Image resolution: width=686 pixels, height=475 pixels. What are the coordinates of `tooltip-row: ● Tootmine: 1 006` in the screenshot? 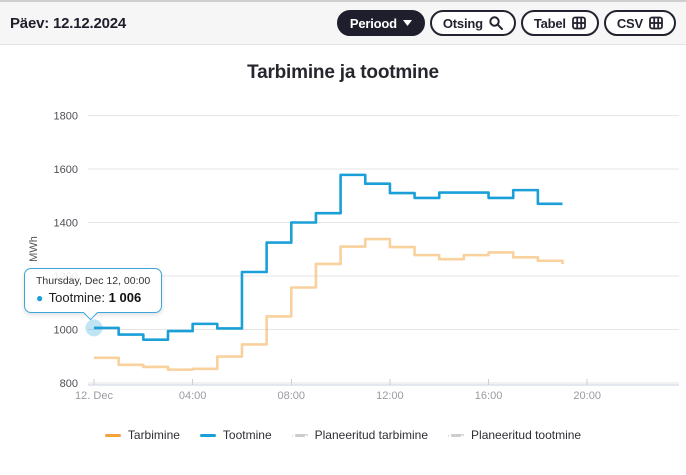 It's located at (93, 297).